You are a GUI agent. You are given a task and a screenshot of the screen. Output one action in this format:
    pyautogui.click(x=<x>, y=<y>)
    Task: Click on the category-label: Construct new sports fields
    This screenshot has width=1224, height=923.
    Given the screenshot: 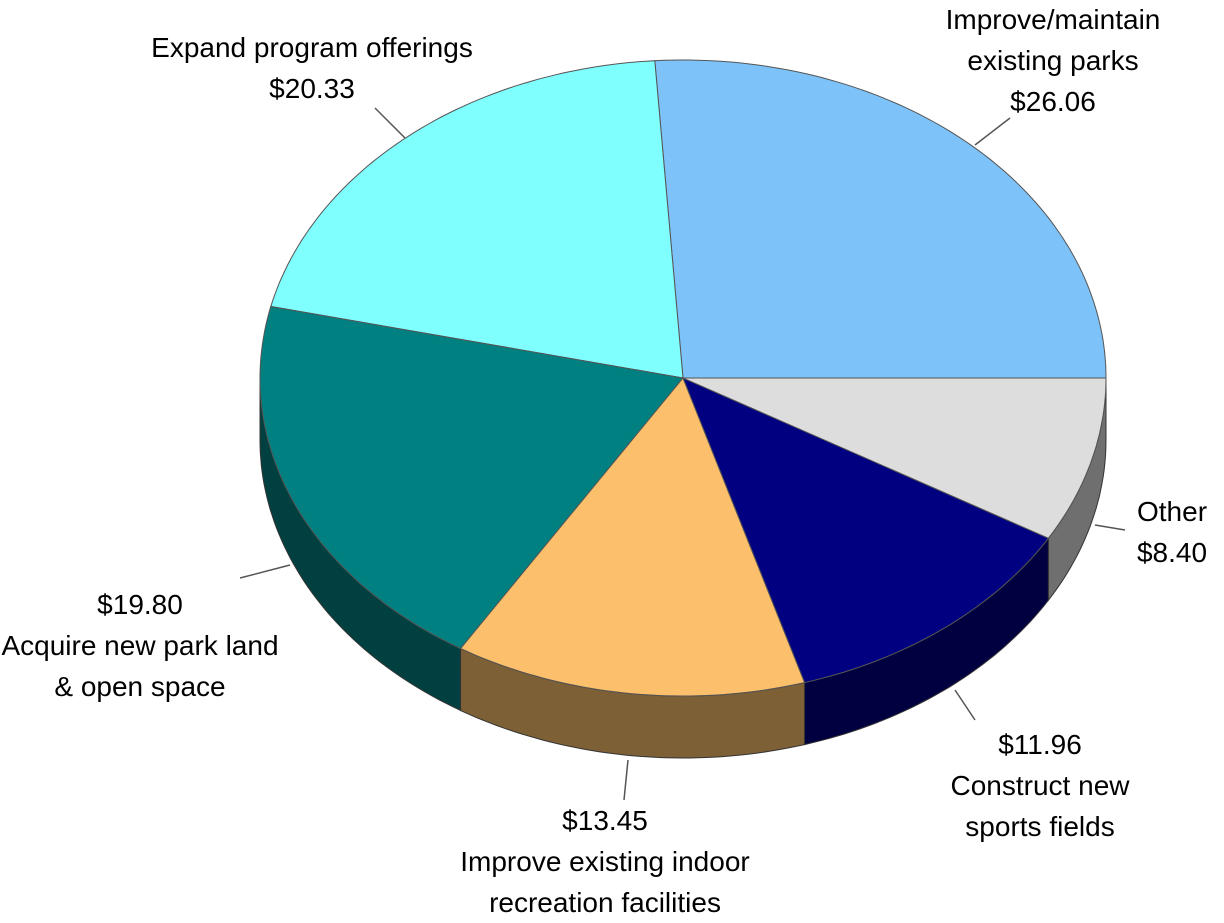 What is the action you would take?
    pyautogui.click(x=1040, y=806)
    